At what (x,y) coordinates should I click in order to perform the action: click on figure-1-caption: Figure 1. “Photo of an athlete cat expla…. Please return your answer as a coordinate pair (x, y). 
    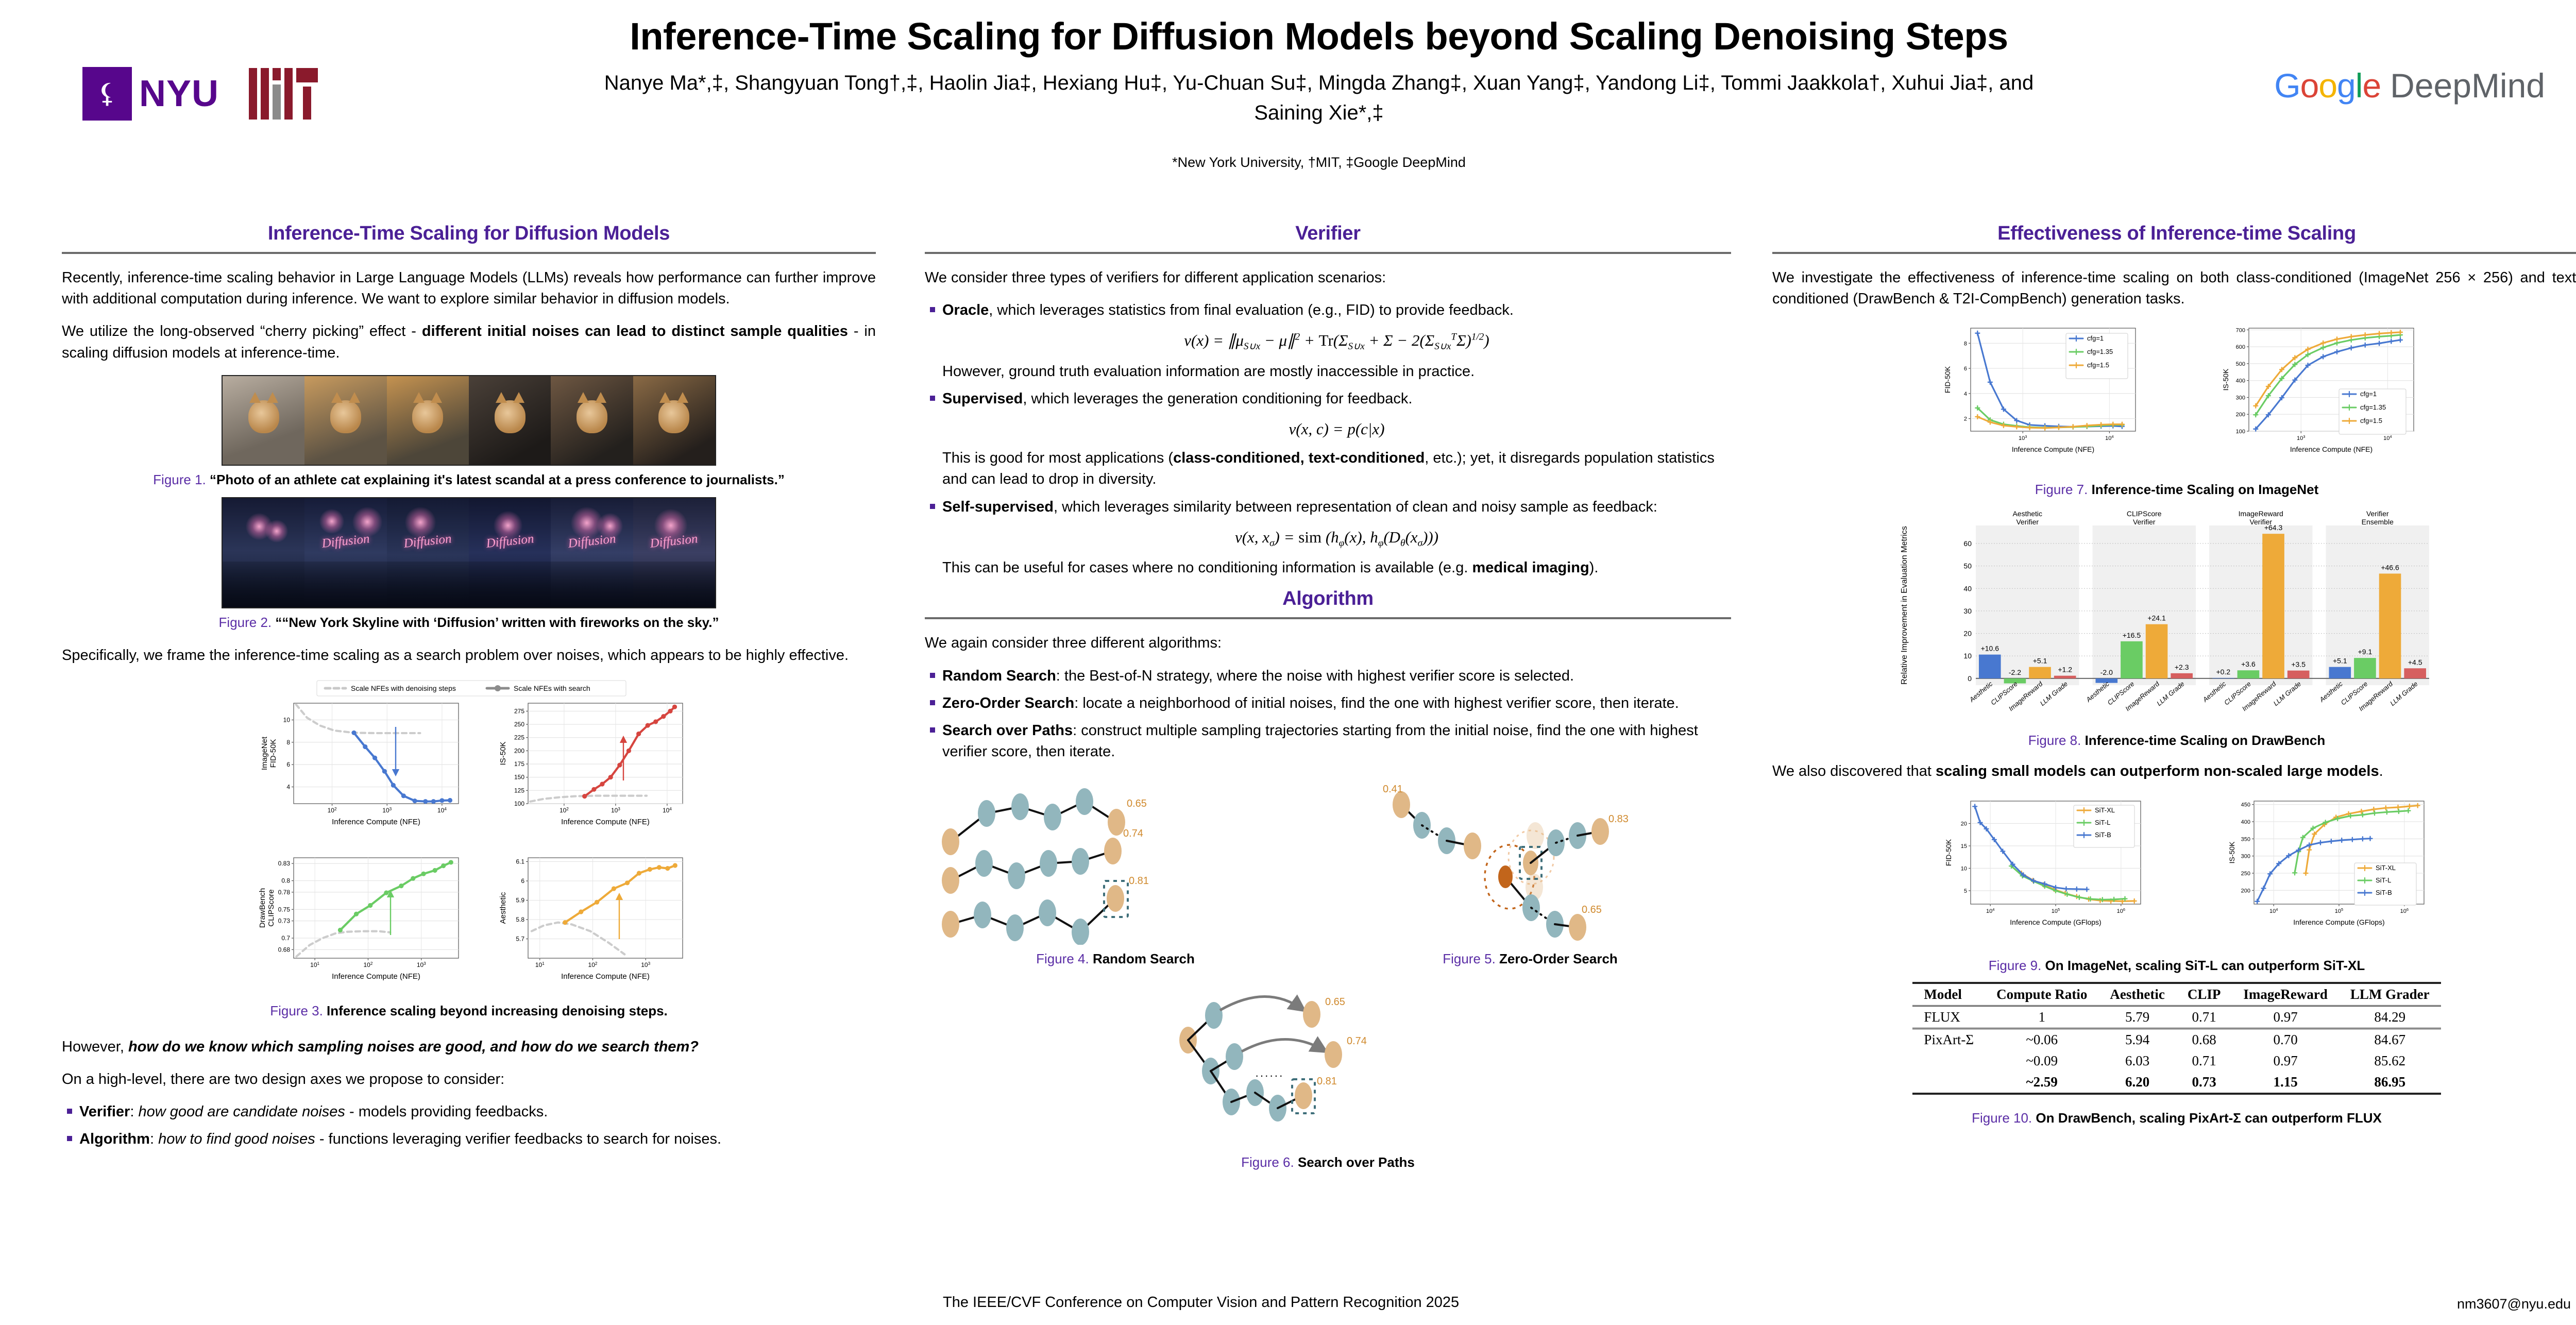
    Looking at the image, I should click on (469, 480).